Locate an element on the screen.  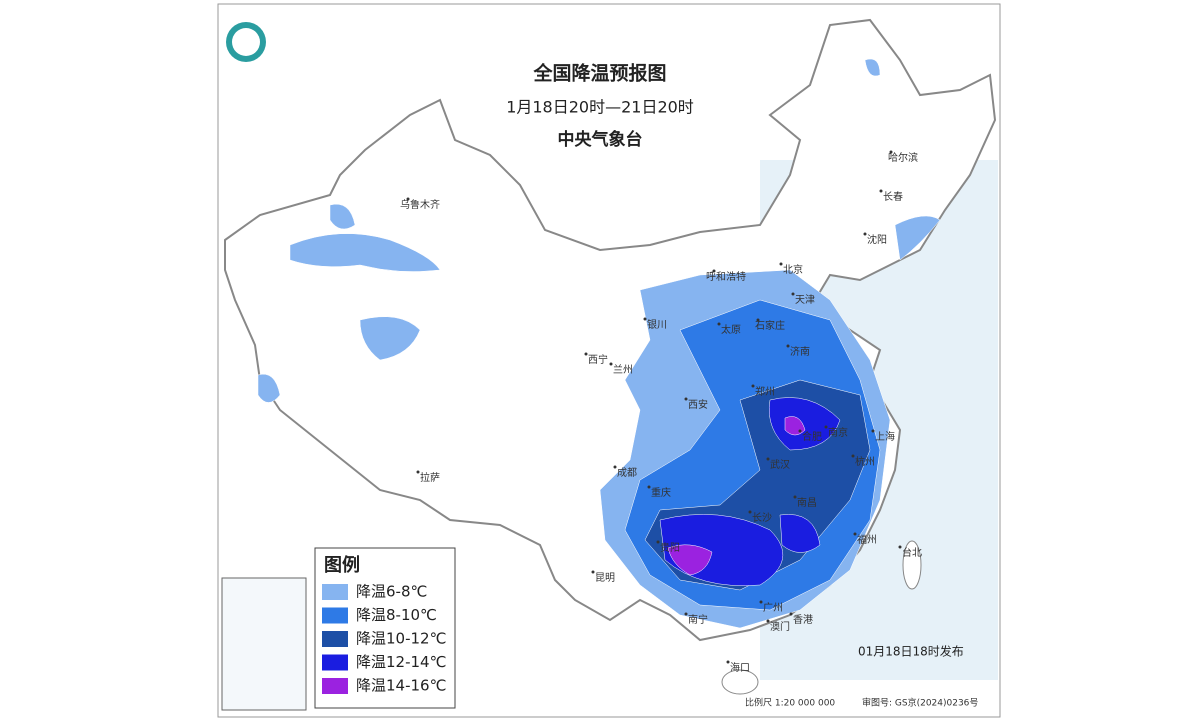
city-label: 石家庄 is located at coordinates (770, 325).